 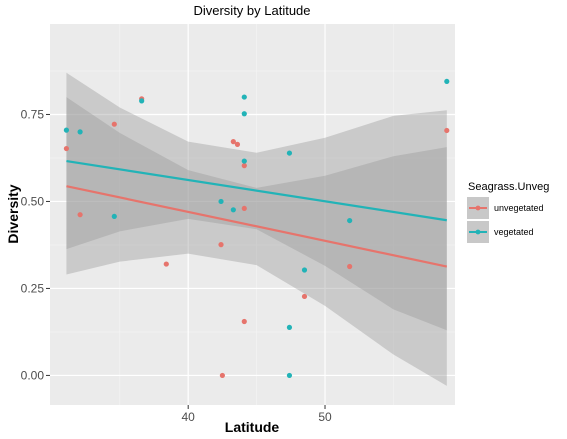 I want to click on legend-items: unvegetated vegetated, so click(x=505, y=220).